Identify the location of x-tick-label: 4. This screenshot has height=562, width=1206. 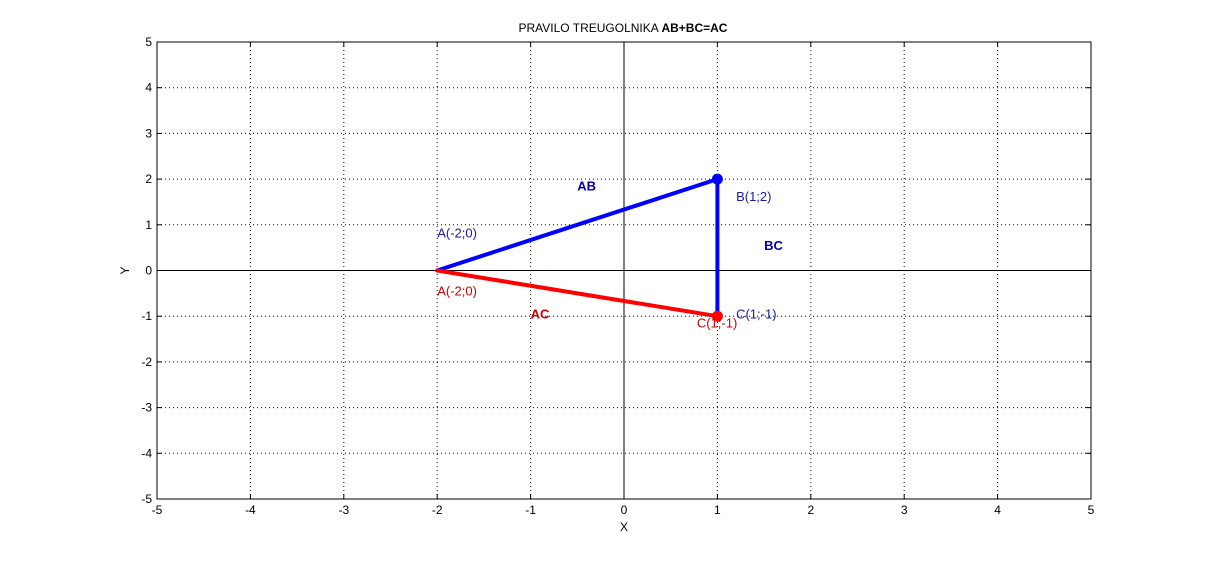
(997, 510).